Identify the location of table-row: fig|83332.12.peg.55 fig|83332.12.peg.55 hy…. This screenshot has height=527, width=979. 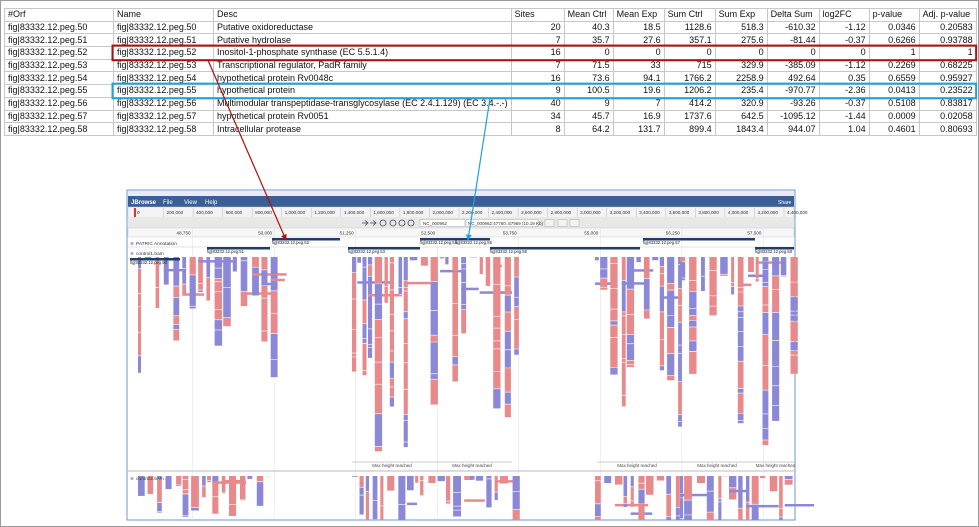
(490, 91).